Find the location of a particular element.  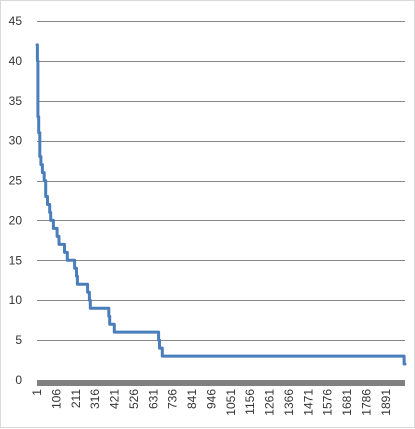

y-tick-label: 5 is located at coordinates (18, 340).